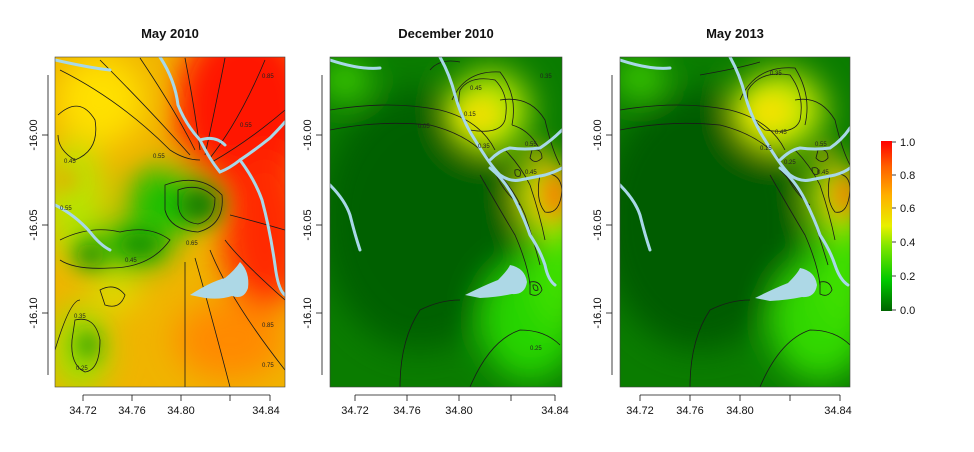 This screenshot has height=452, width=974. I want to click on panel-title: December 2010, so click(445, 33).